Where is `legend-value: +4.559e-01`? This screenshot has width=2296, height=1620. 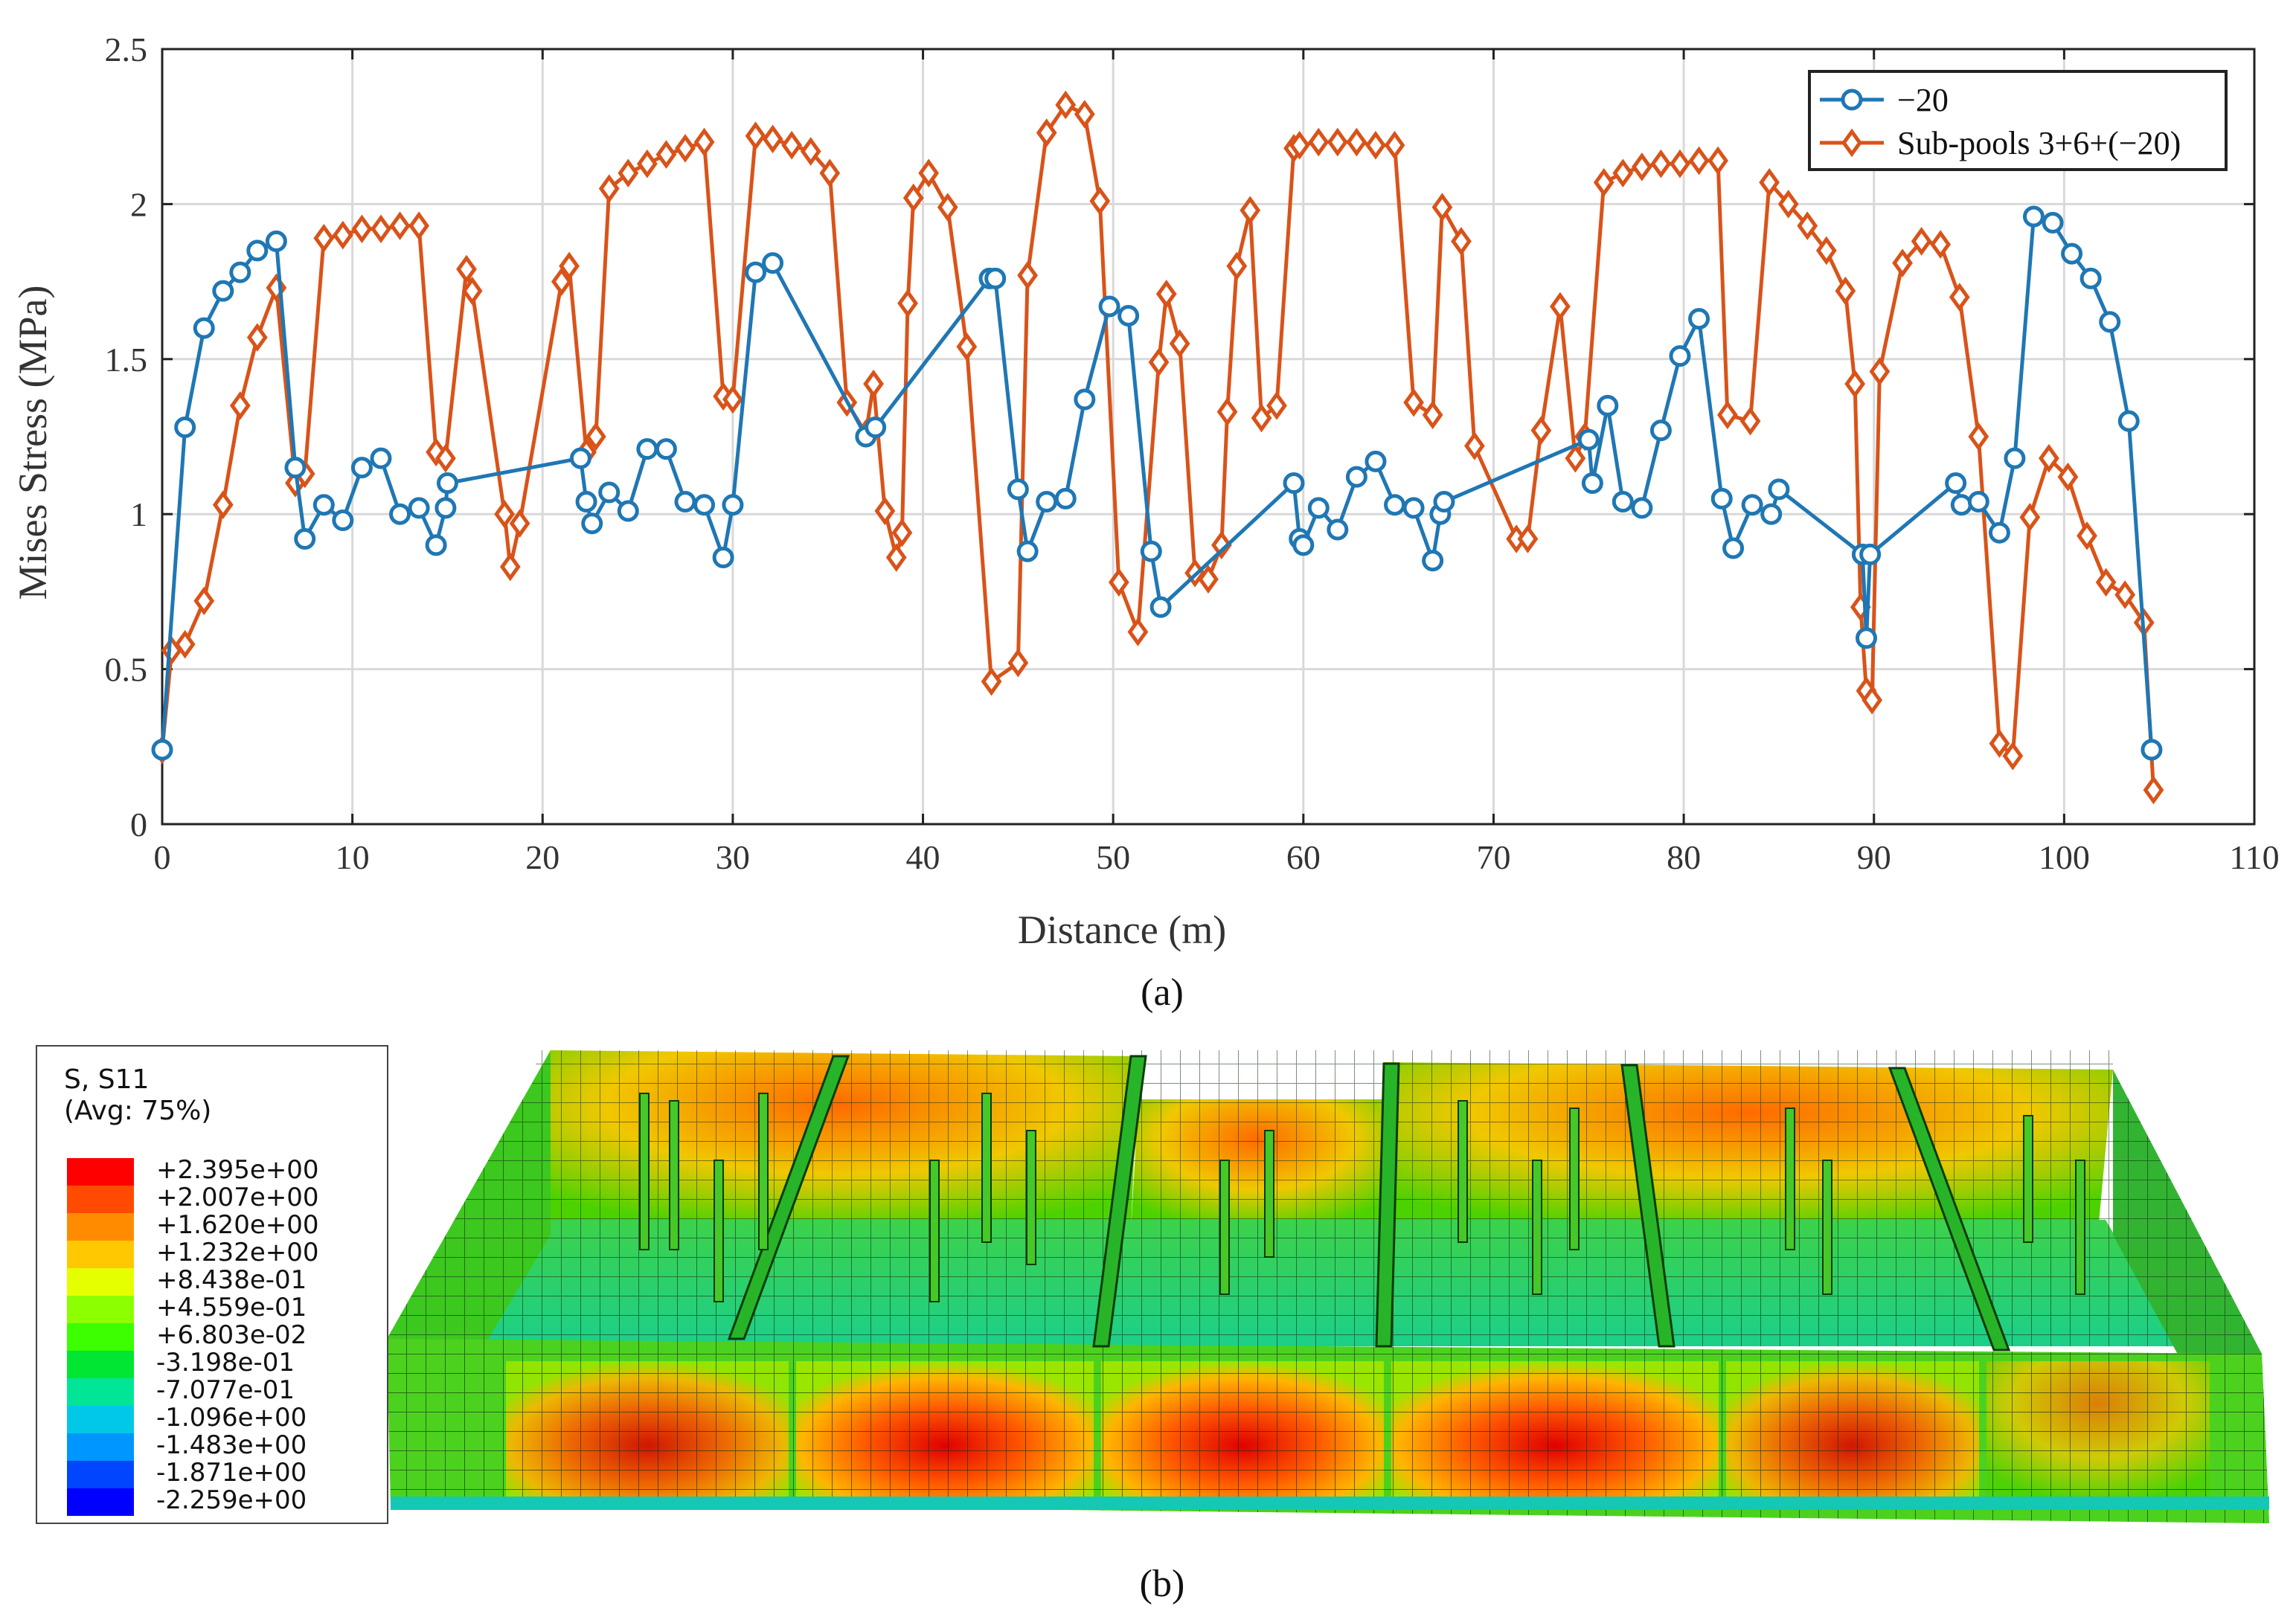 legend-value: +4.559e-01 is located at coordinates (231, 1307).